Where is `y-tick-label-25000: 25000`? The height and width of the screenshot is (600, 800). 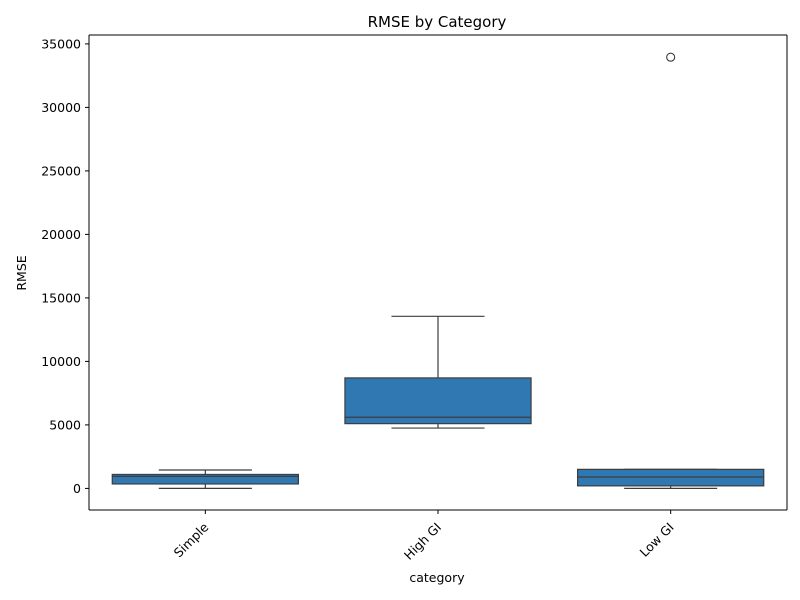 y-tick-label-25000: 25000 is located at coordinates (61, 170).